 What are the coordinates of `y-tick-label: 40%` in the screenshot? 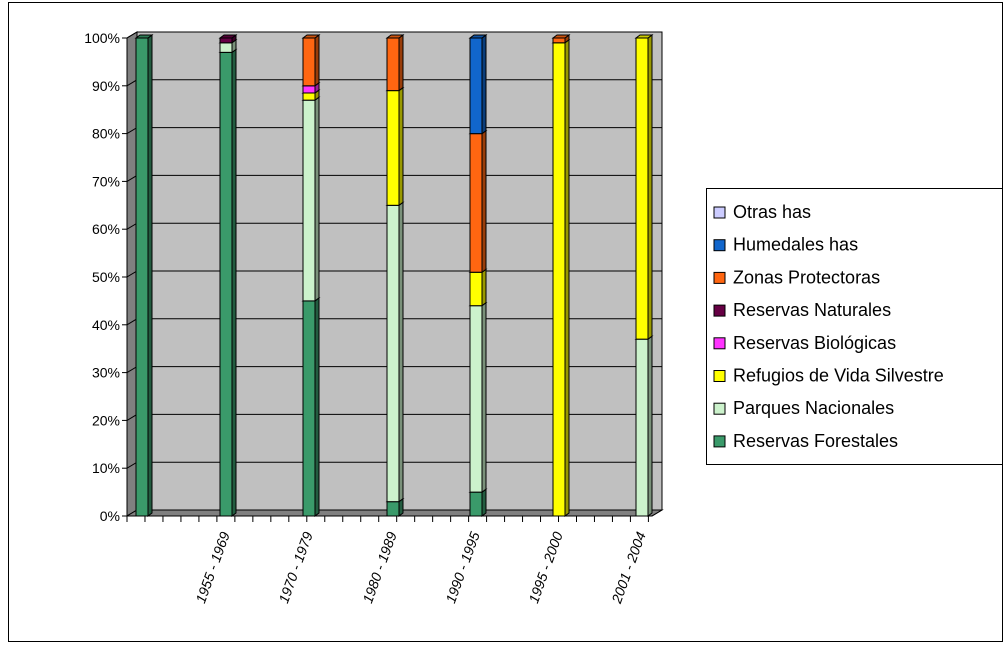 It's located at (106, 325).